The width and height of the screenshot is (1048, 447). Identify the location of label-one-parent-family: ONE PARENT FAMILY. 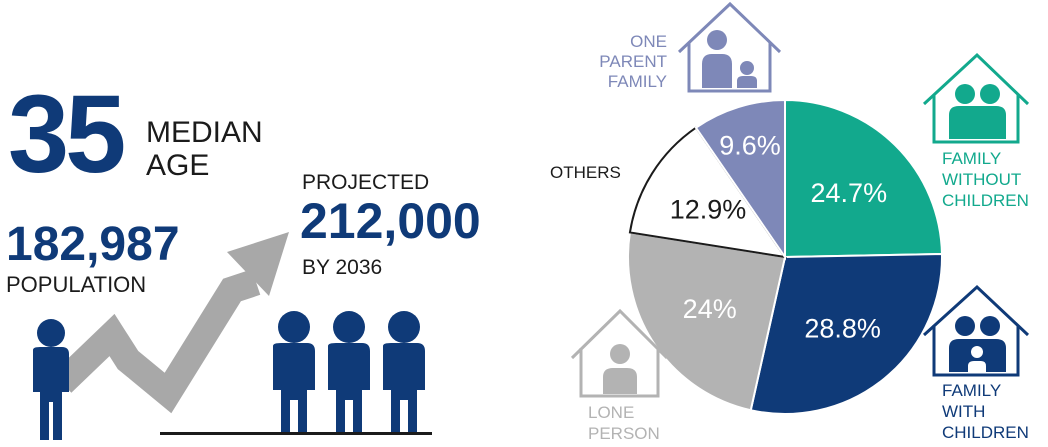
(633, 61).